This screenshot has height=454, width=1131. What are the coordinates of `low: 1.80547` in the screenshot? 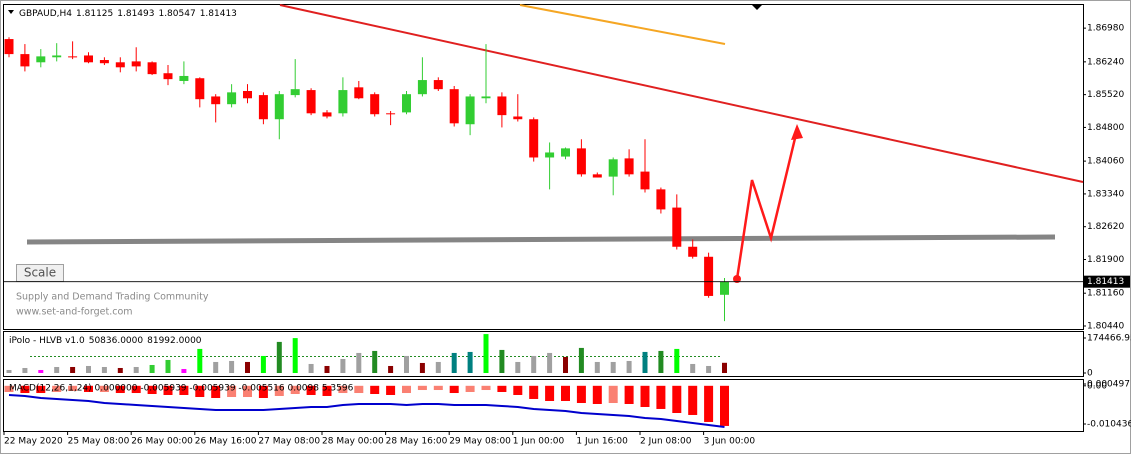 It's located at (176, 14).